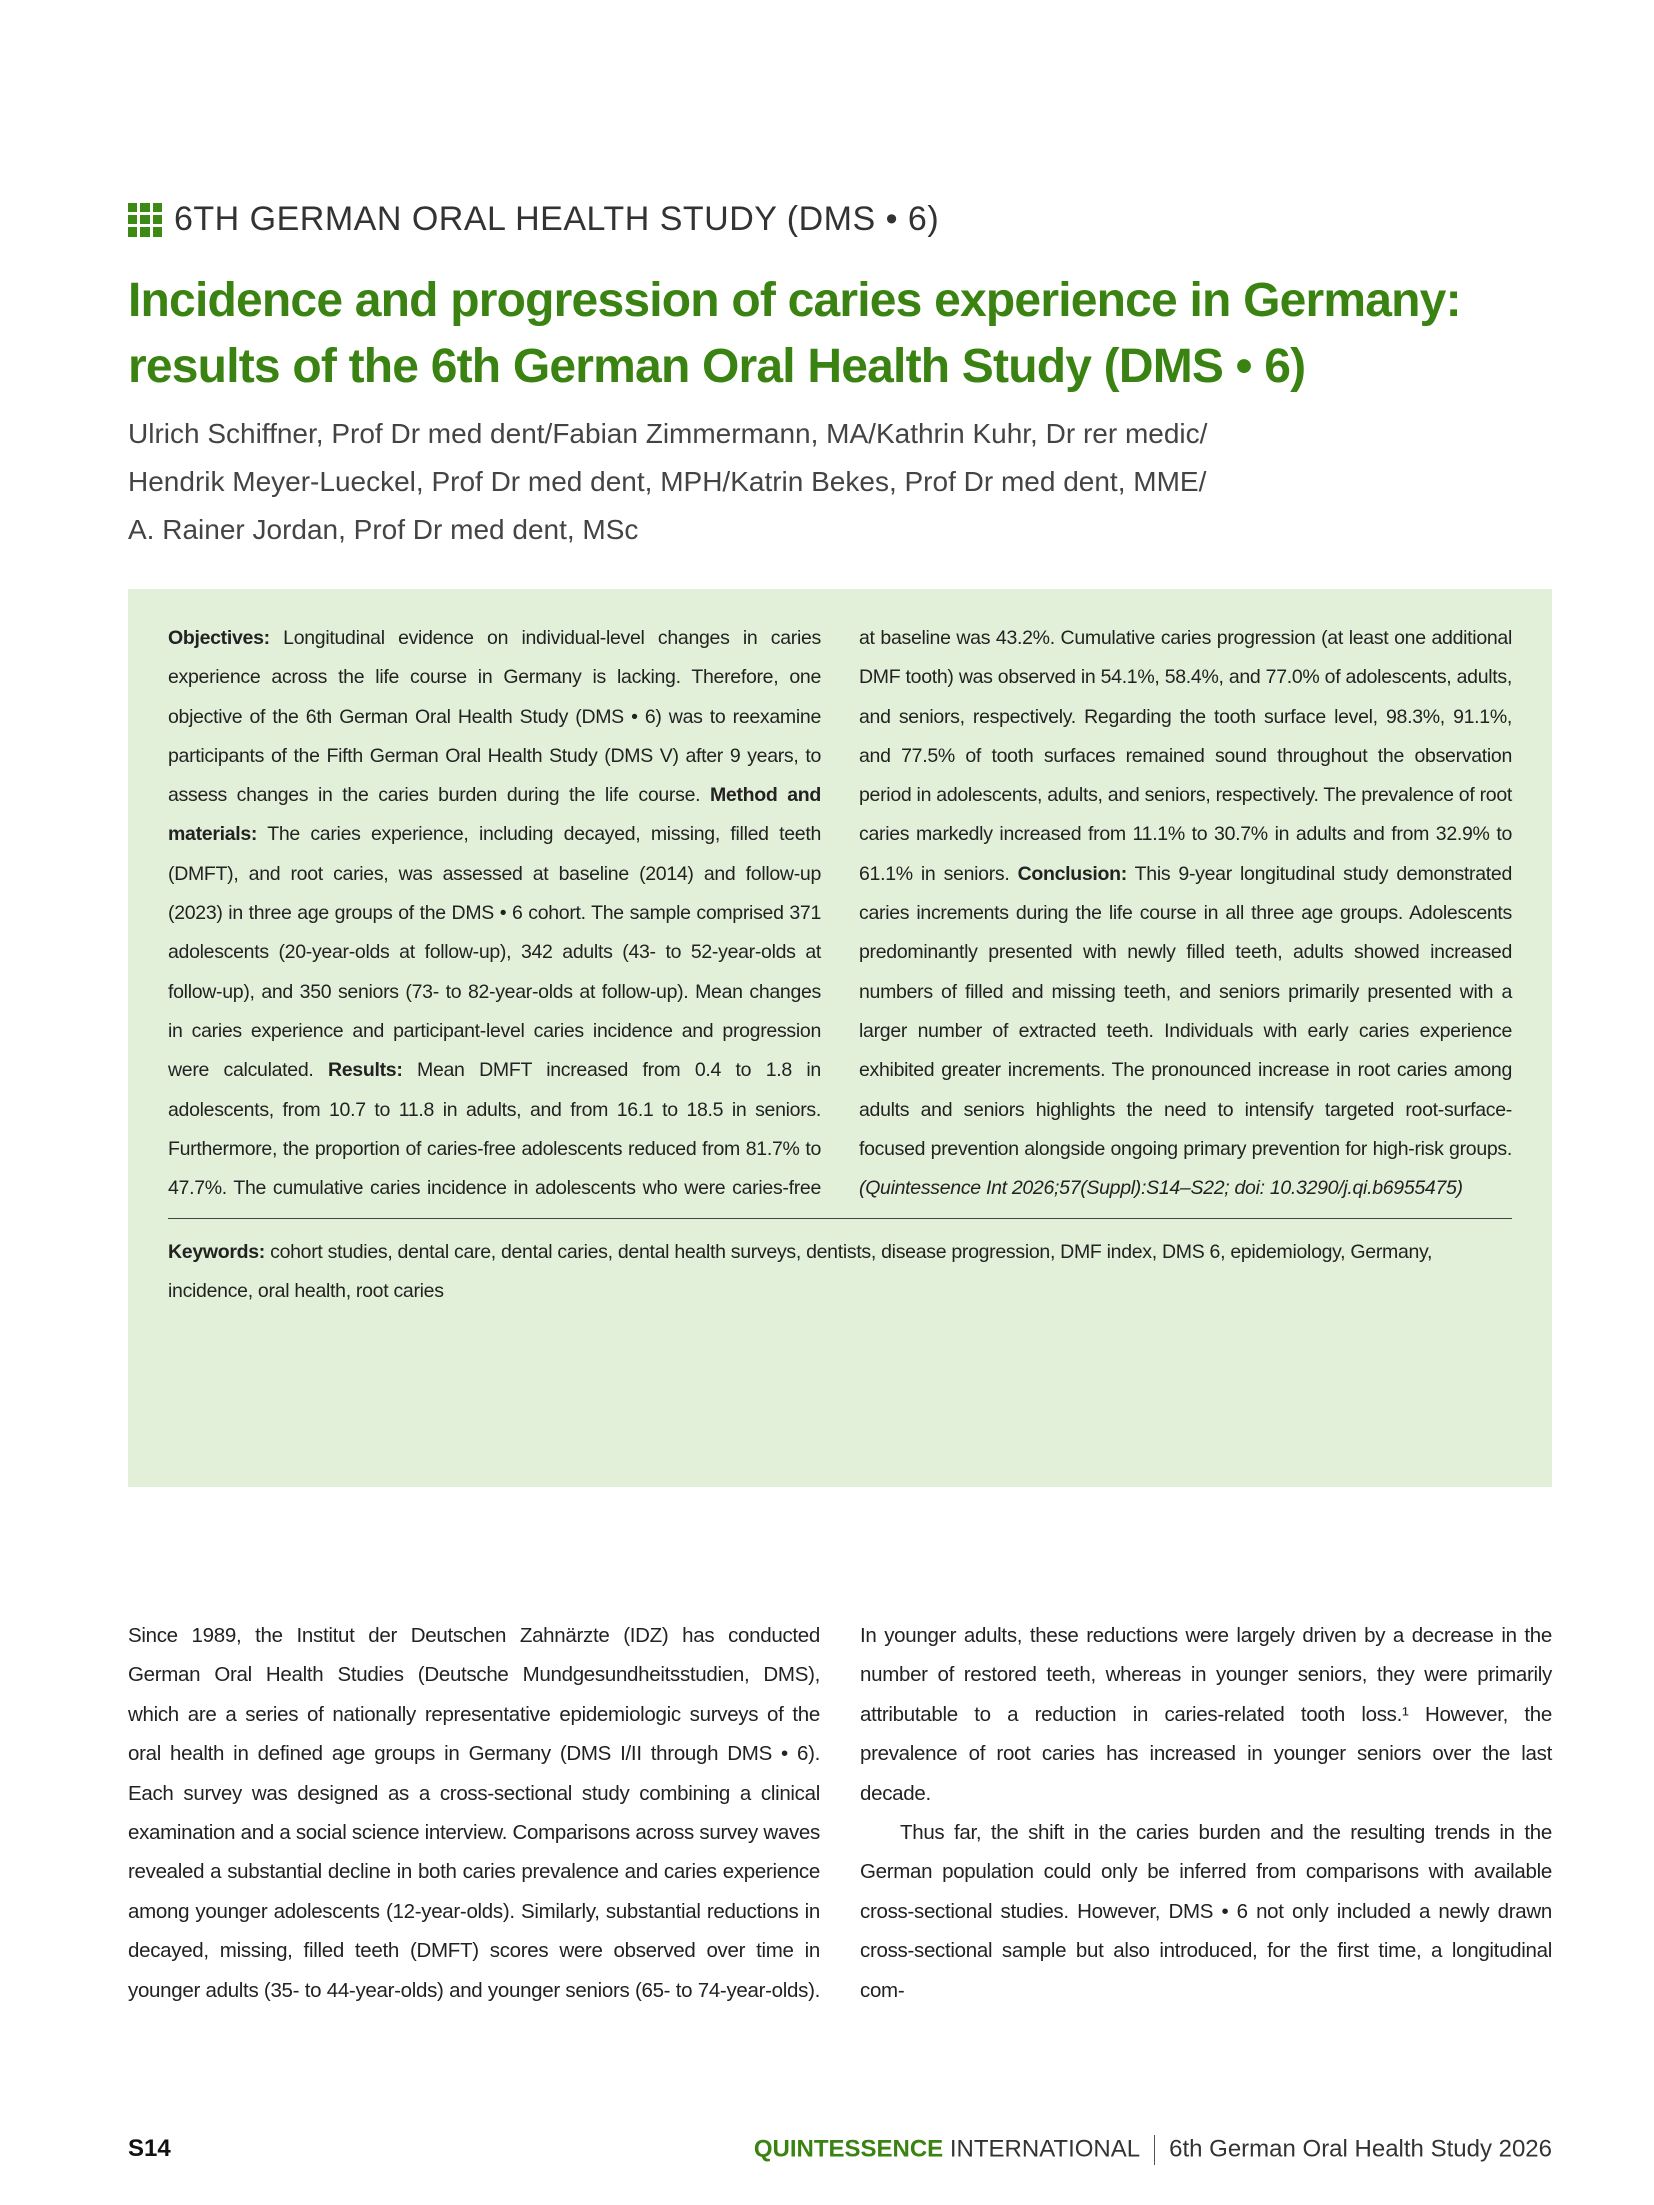 This screenshot has width=1654, height=2205. What do you see at coordinates (383, 529) in the screenshot?
I see `author-line: A. Rainer Jordan, Prof Dr med dent, MSc` at bounding box center [383, 529].